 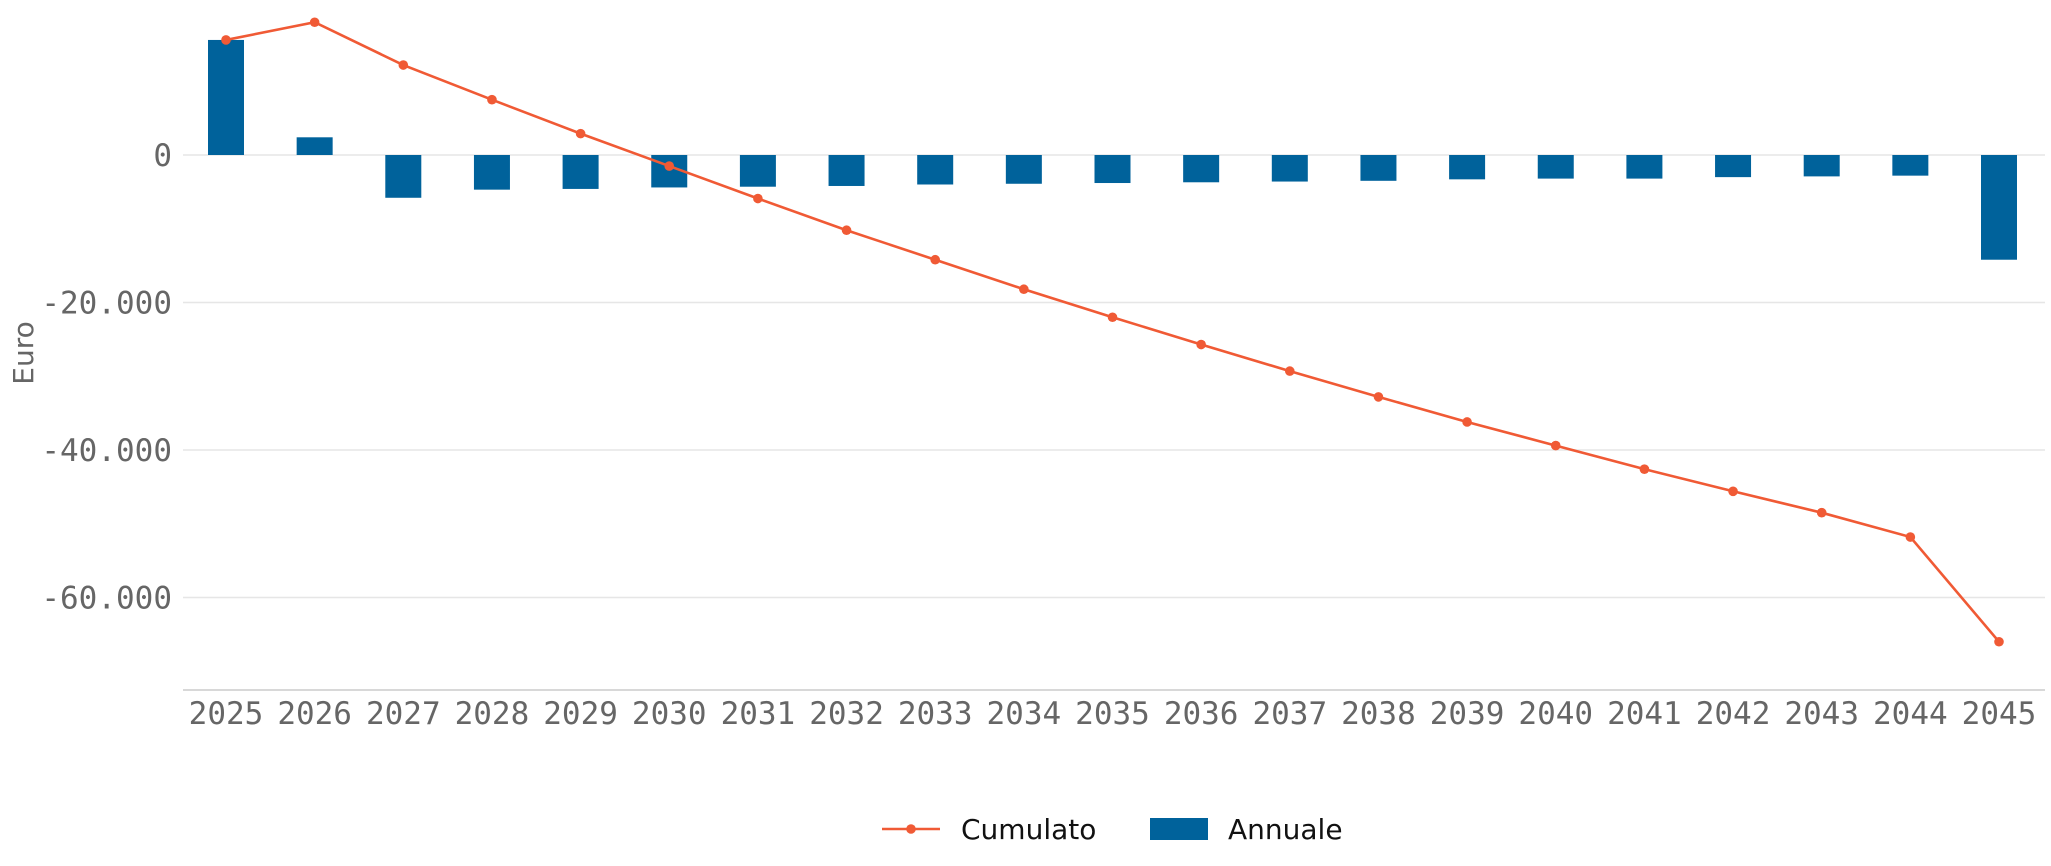 I want to click on point-2037, so click(x=1290, y=371).